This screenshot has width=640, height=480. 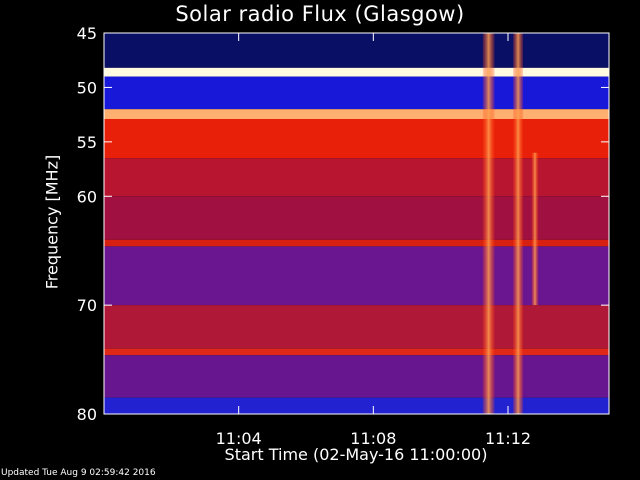 I want to click on y-tick-label: 45, so click(x=87, y=33).